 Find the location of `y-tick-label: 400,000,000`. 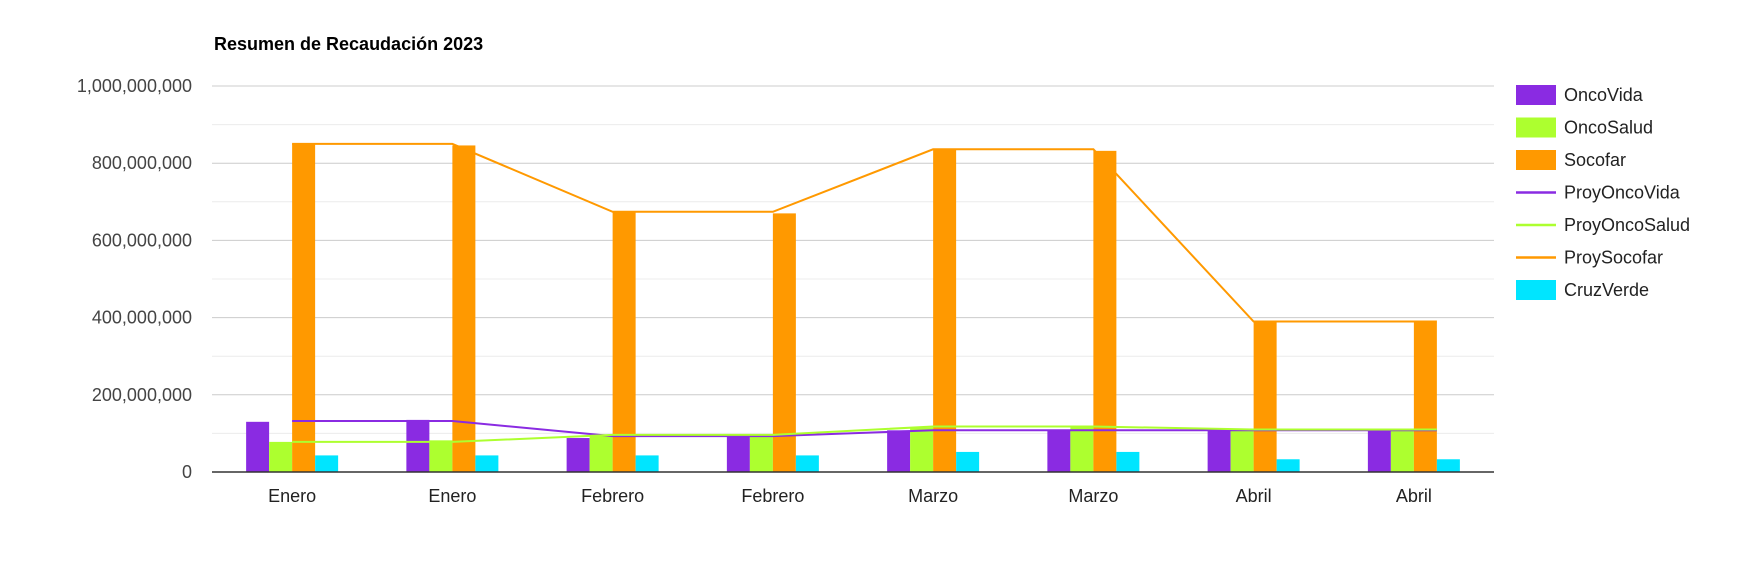

y-tick-label: 400,000,000 is located at coordinates (142, 318).